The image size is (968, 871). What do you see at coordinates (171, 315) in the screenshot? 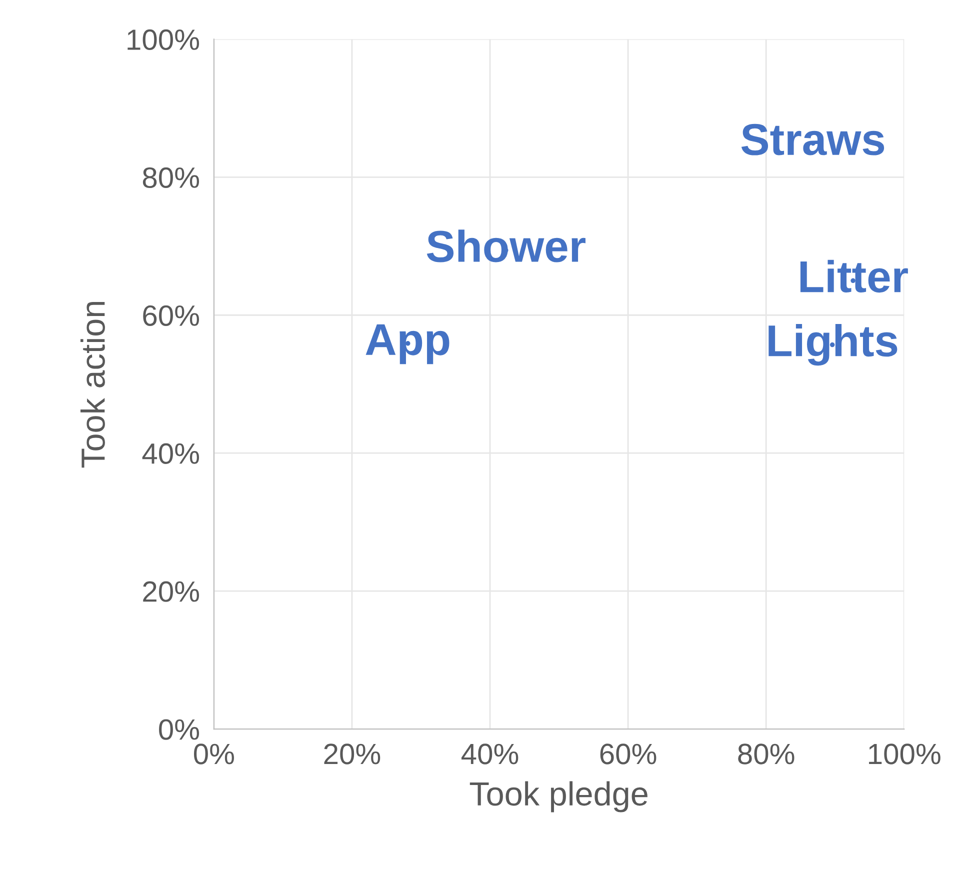
I see `y-tick-label: 60%` at bounding box center [171, 315].